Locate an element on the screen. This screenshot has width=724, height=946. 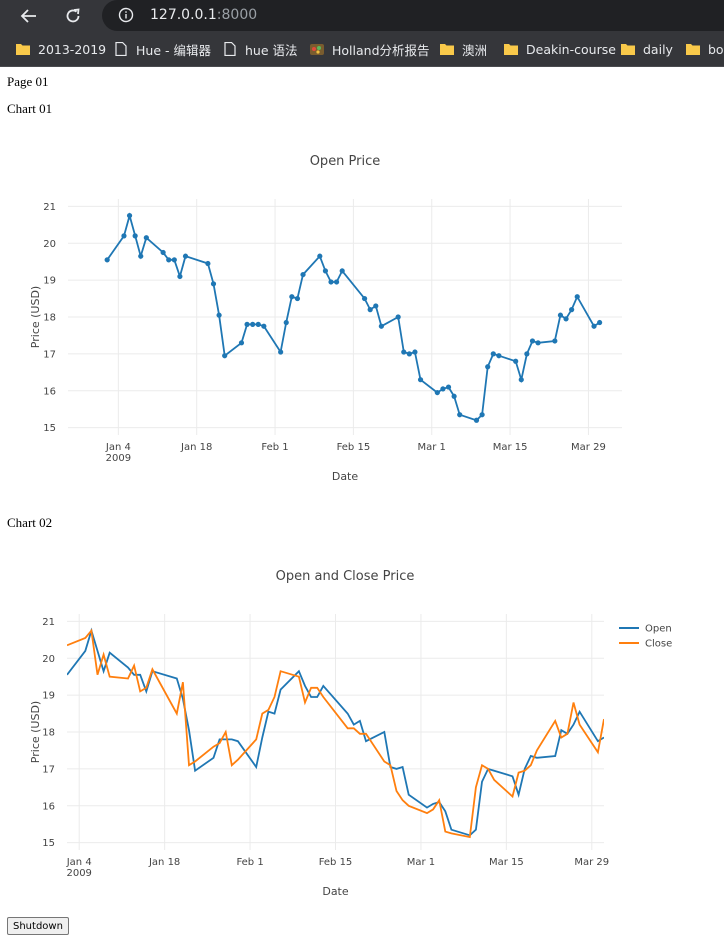
x-tick-label: Mar 15 is located at coordinates (510, 447).